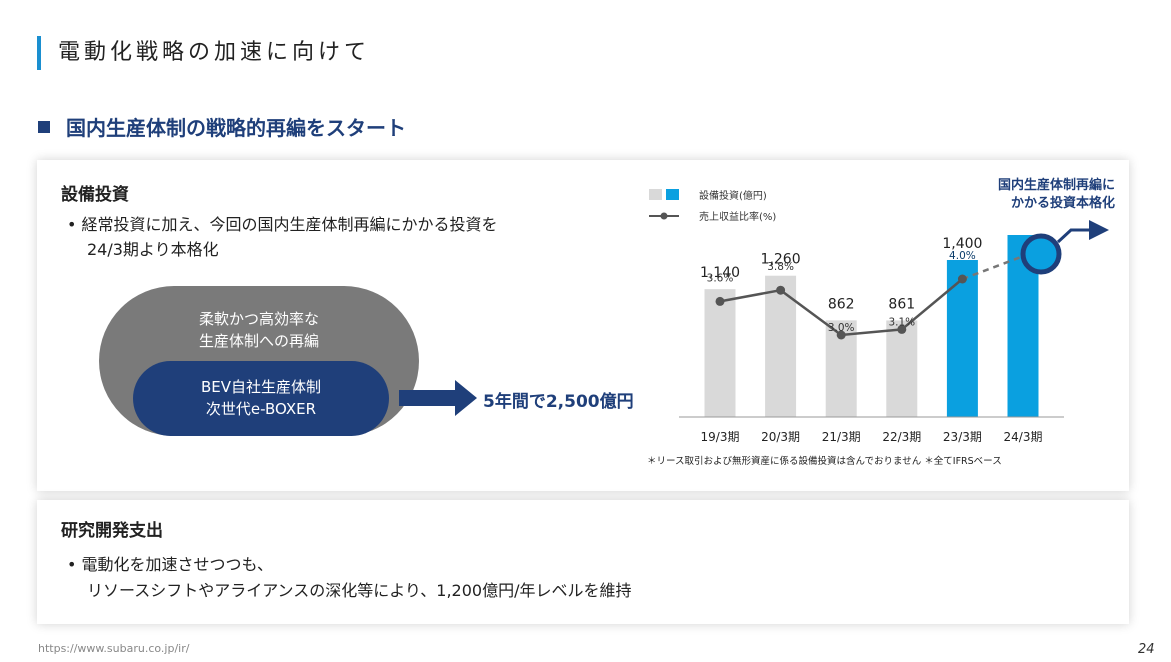 Image resolution: width=1171 pixels, height=662 pixels. What do you see at coordinates (841, 328) in the screenshot?
I see `ratio-value-label: 3.0%` at bounding box center [841, 328].